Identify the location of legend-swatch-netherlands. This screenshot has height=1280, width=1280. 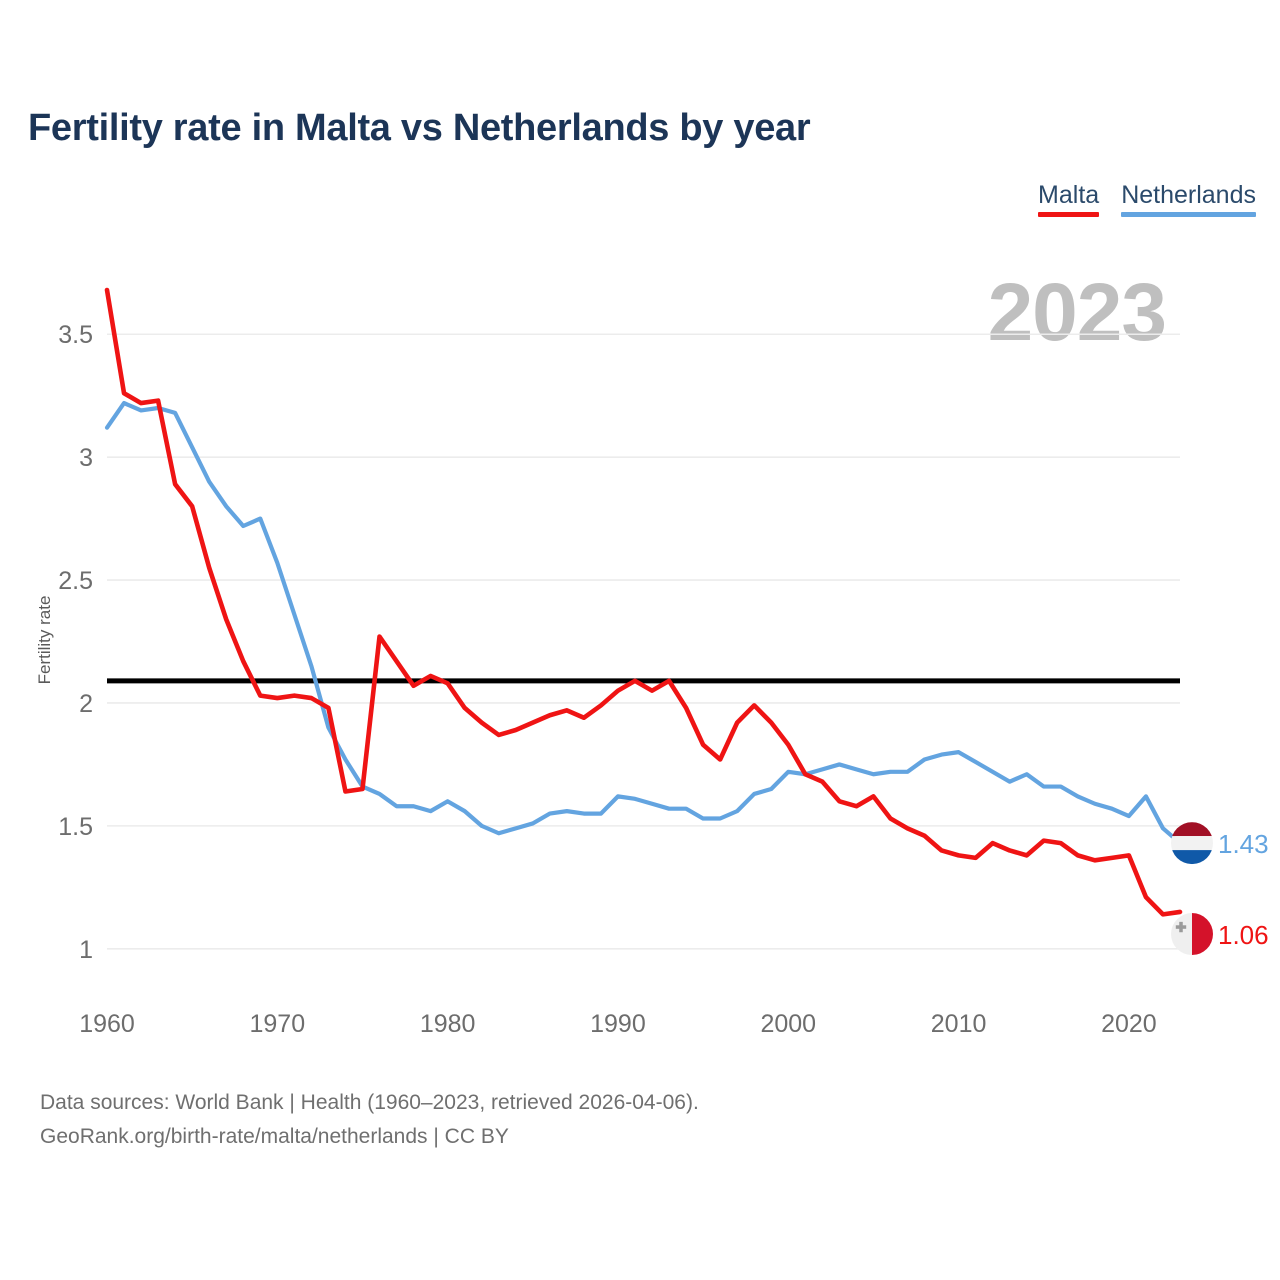
(1188, 214).